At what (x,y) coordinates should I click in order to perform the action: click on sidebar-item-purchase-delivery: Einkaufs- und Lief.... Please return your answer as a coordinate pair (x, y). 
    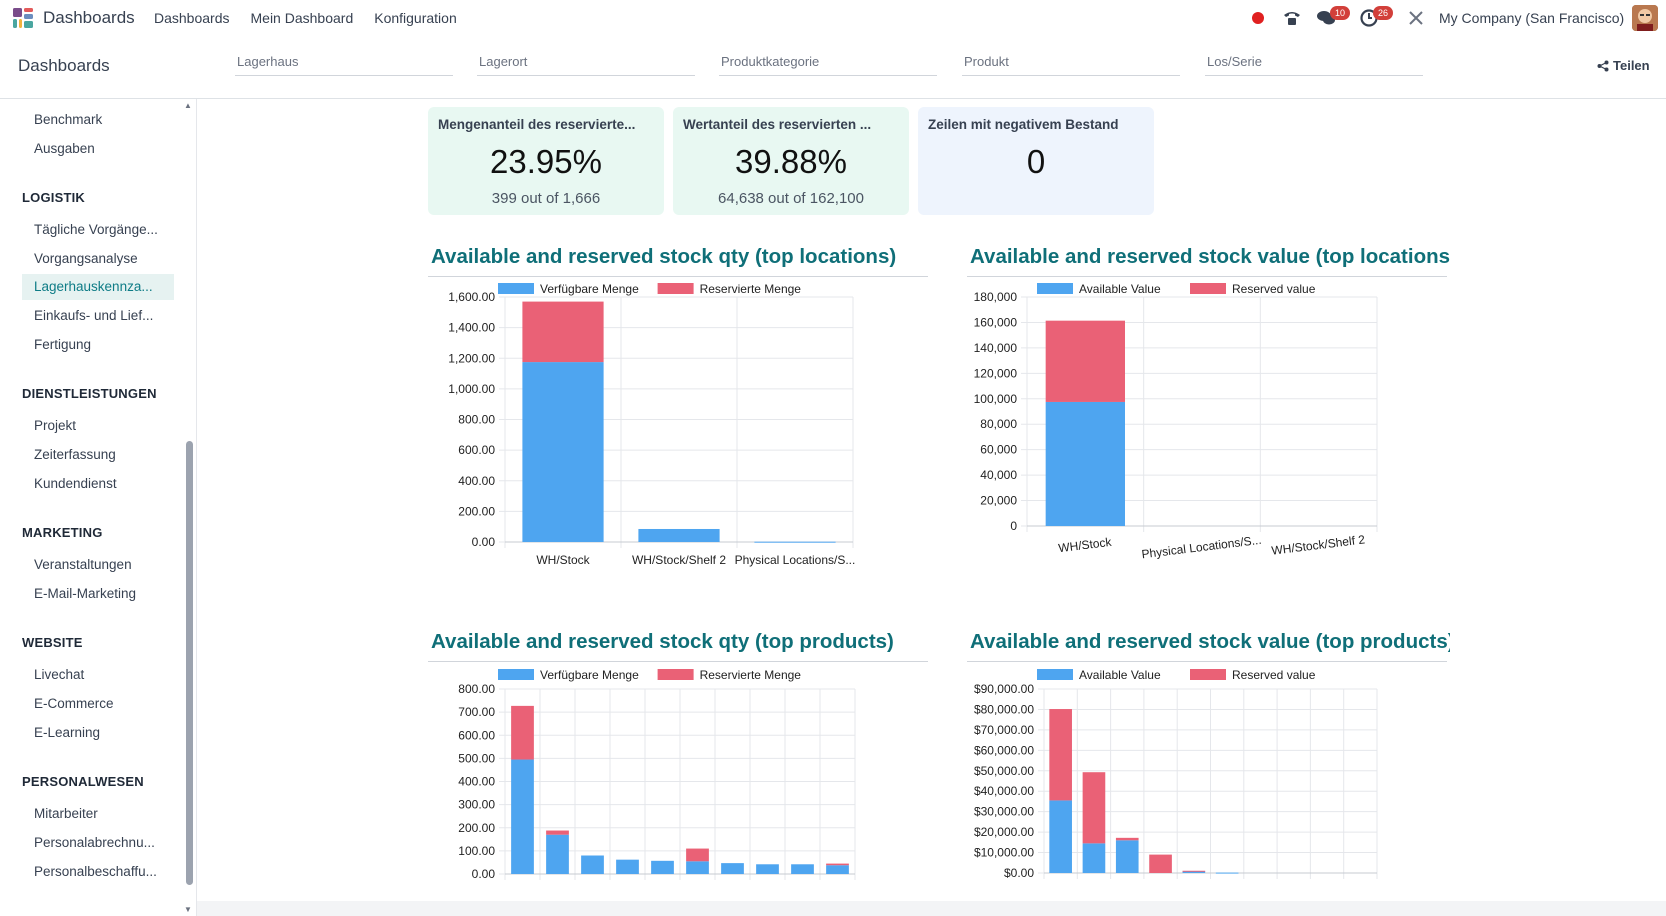
    Looking at the image, I should click on (94, 315).